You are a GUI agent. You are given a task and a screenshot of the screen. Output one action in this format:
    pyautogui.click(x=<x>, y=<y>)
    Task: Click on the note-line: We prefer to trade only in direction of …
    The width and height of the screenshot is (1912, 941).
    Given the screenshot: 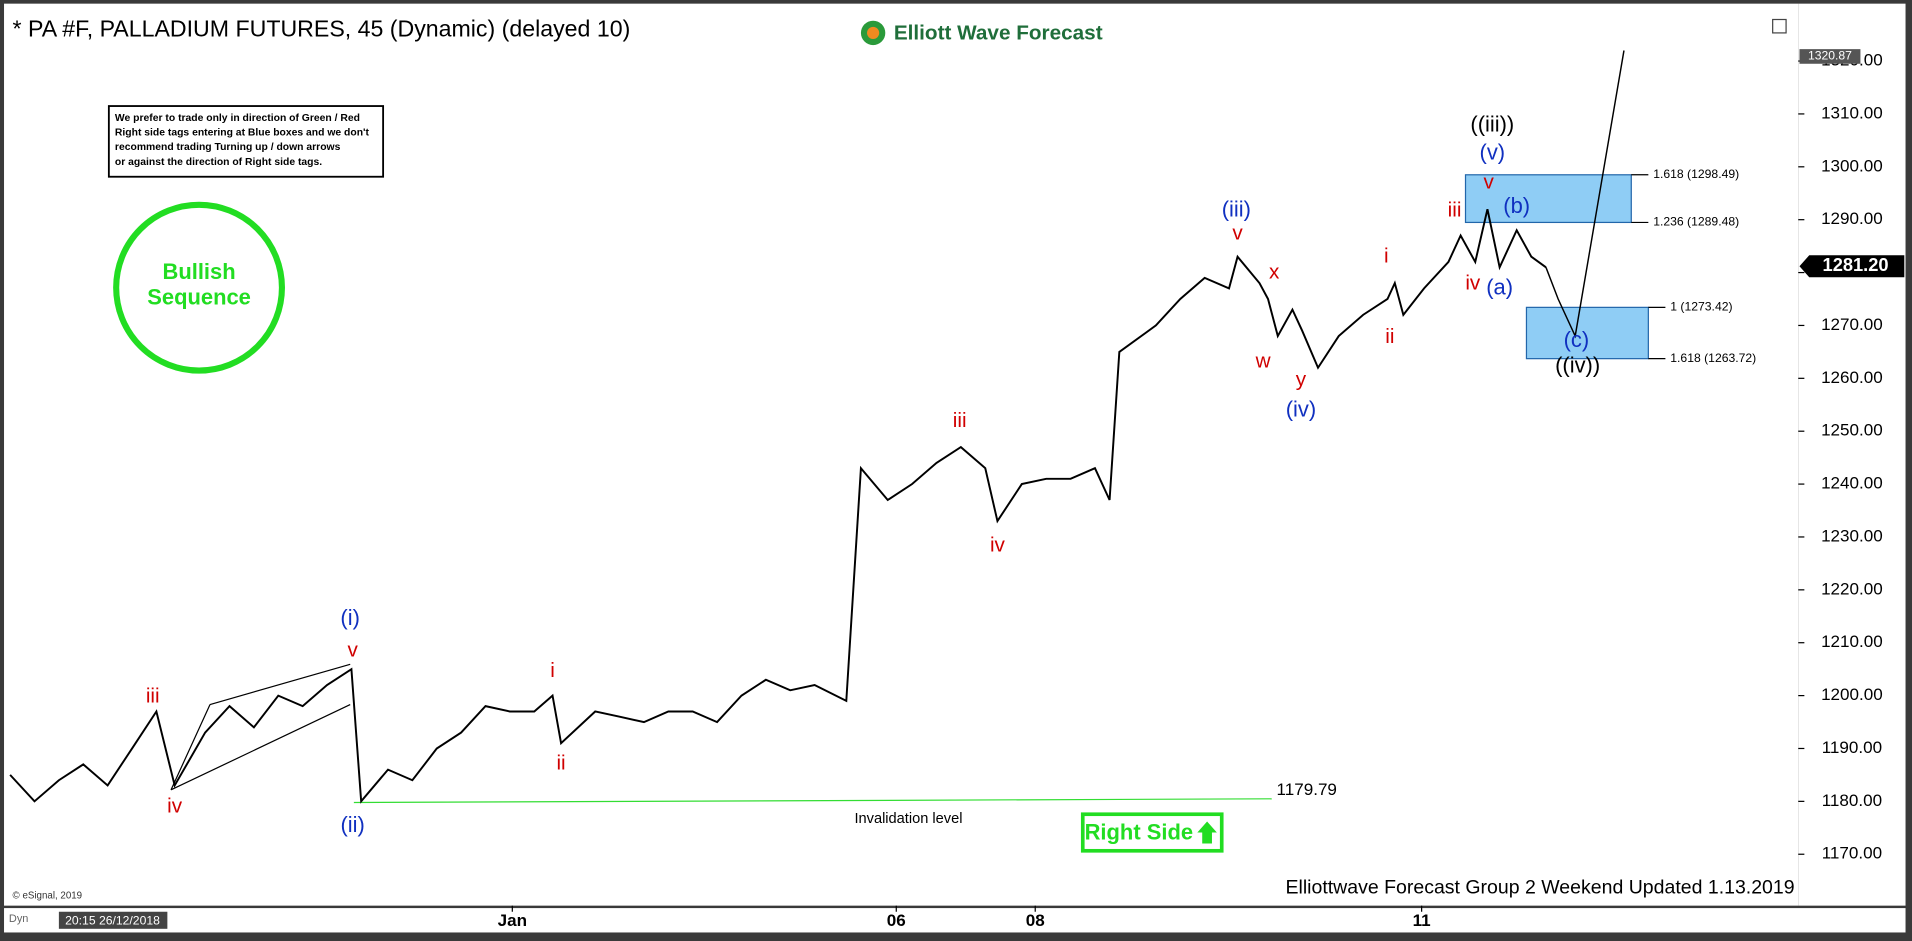 What is the action you would take?
    pyautogui.click(x=237, y=118)
    